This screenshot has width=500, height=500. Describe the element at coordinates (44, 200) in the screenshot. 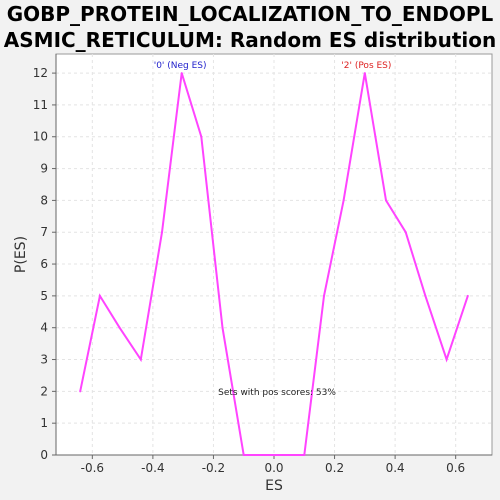

I see `y-tick-label-8: 8` at that location.